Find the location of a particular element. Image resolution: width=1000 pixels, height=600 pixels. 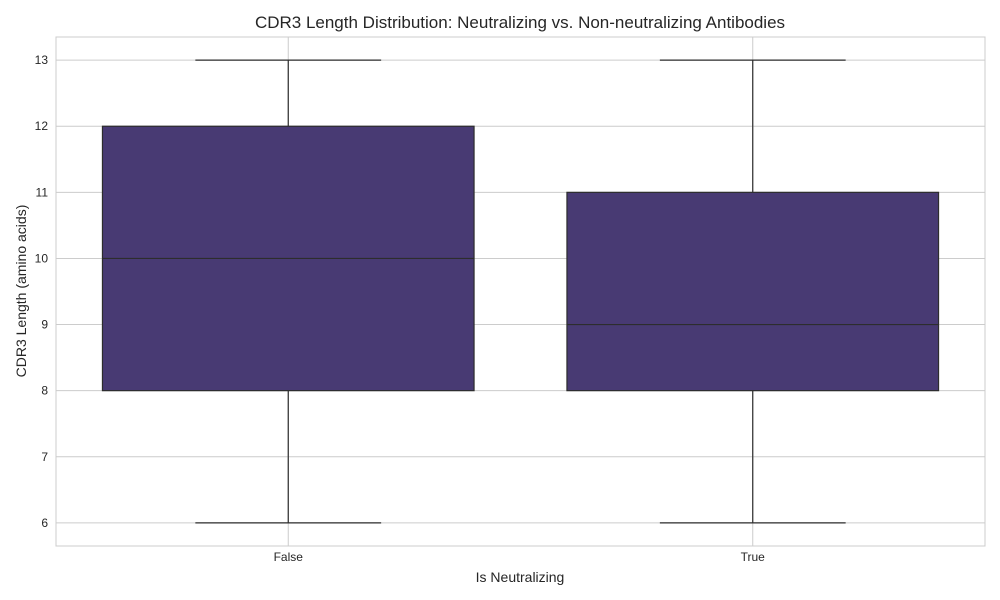

y-tick-label: 11 is located at coordinates (42, 192).